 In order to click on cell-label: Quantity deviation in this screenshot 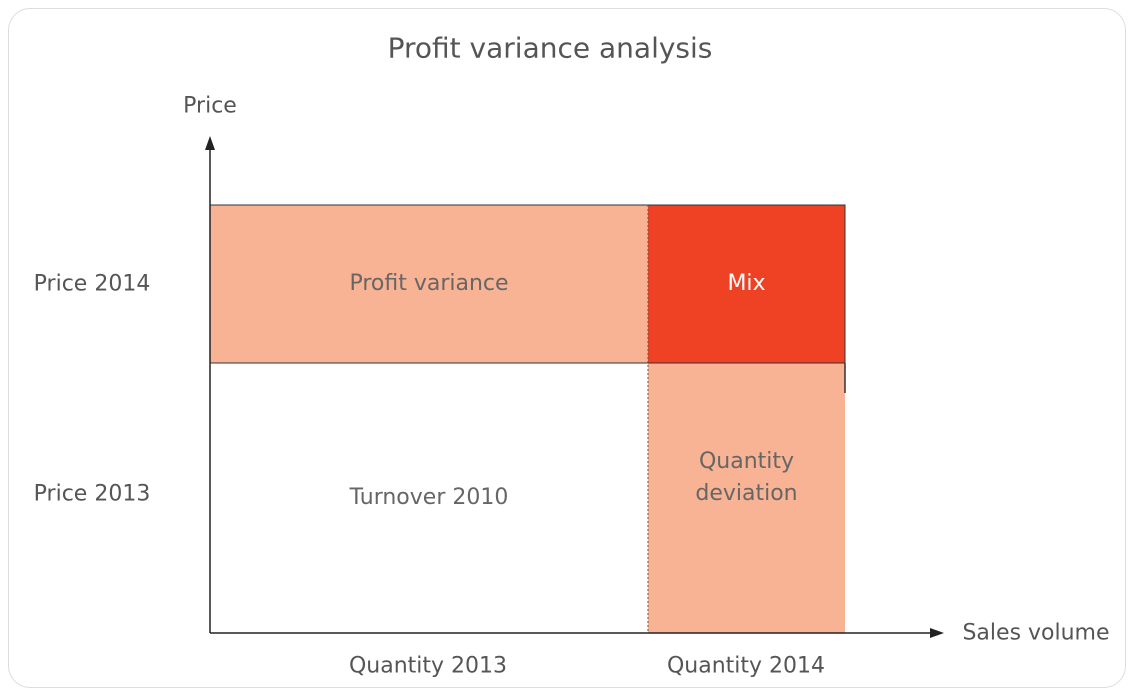, I will do `click(746, 477)`.